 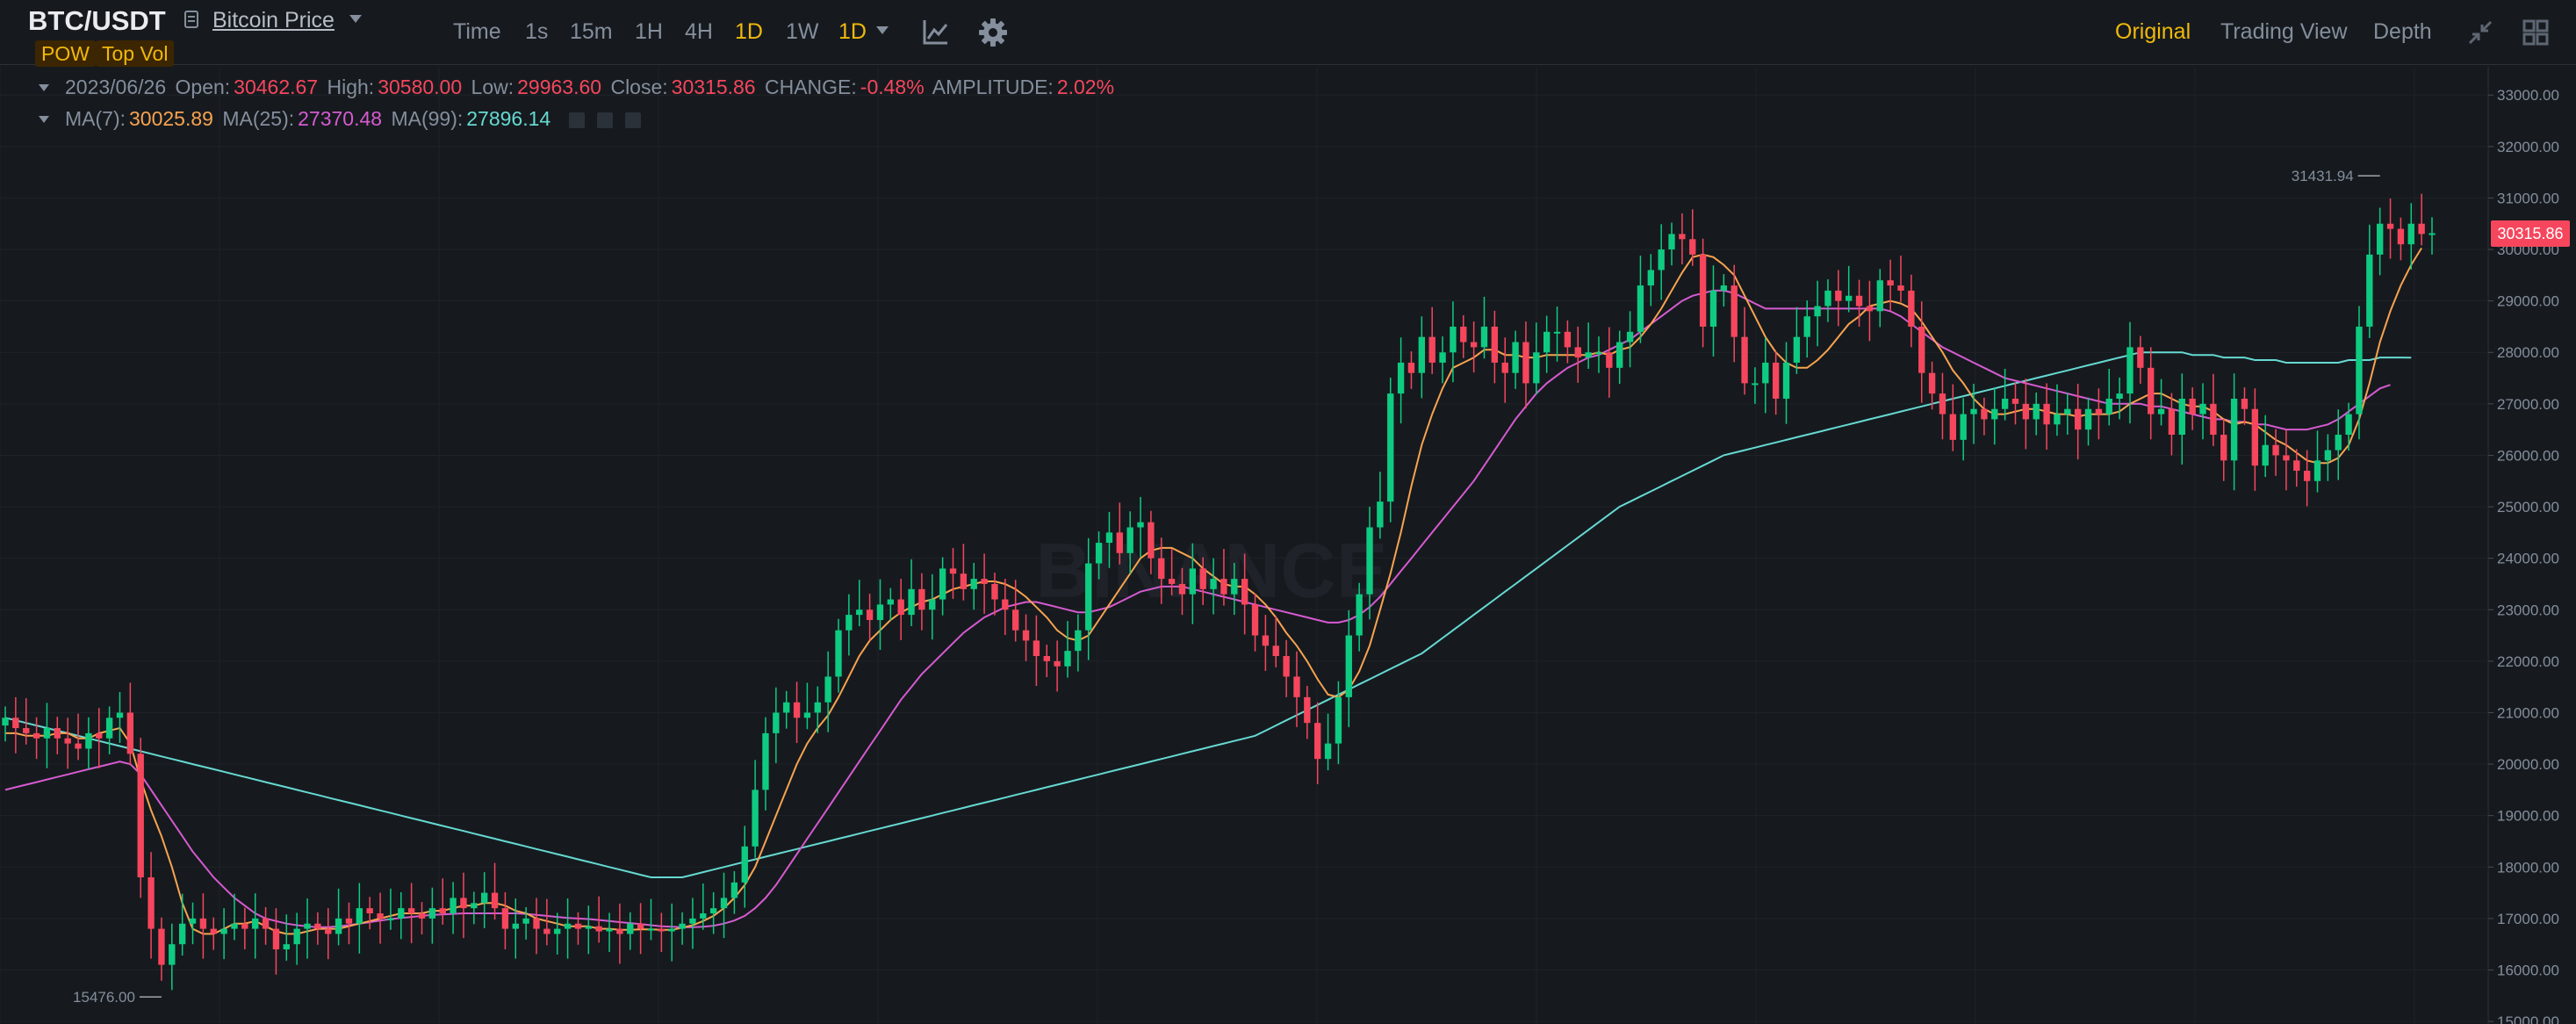 I want to click on interval-15m: 15m, so click(x=591, y=31).